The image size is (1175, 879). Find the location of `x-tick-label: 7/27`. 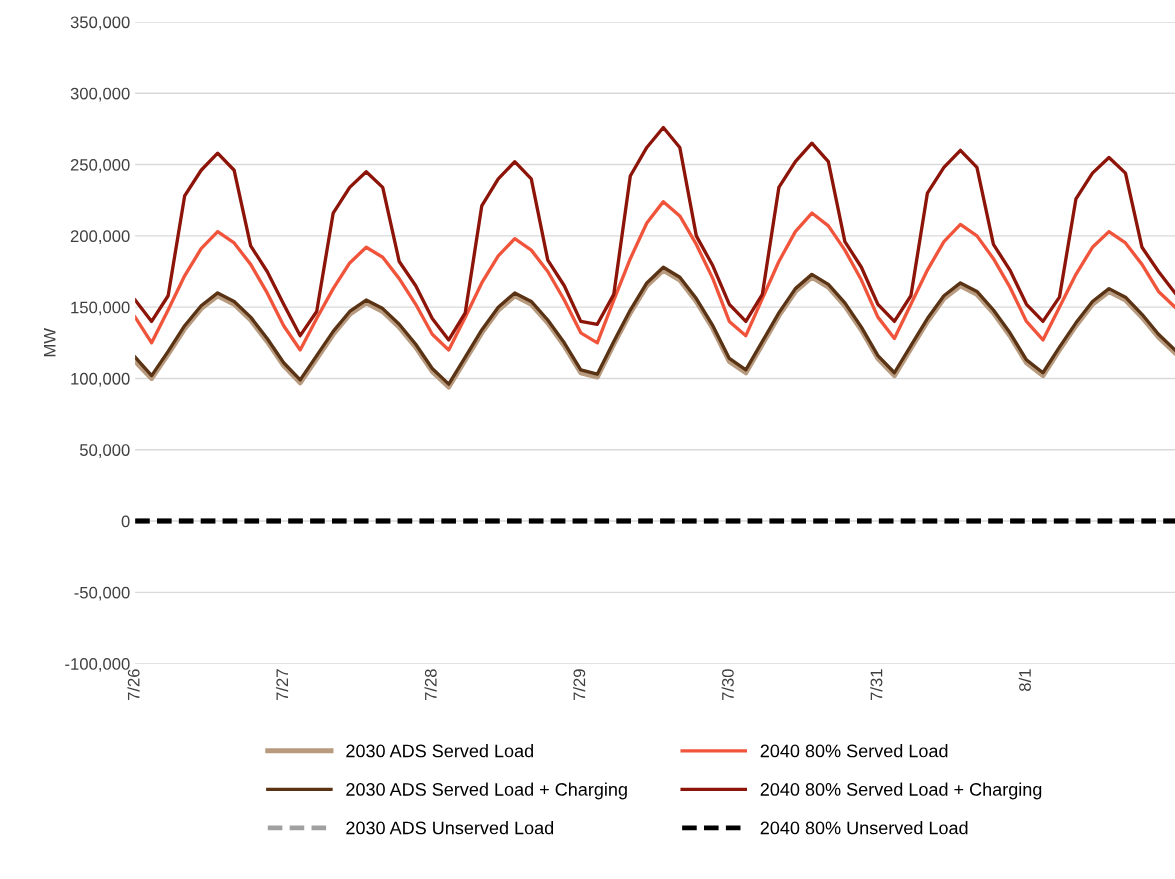

x-tick-label: 7/27 is located at coordinates (282, 685).